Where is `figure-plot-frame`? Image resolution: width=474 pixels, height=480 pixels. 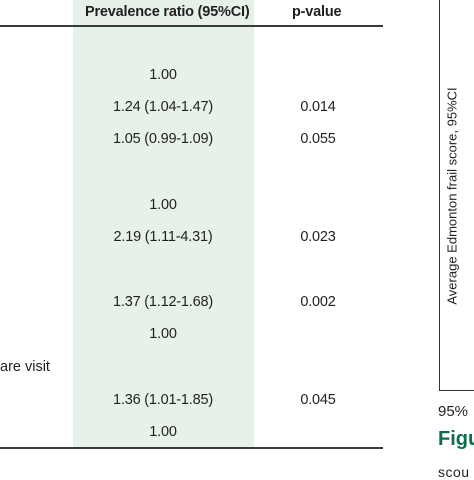
figure-plot-frame is located at coordinates (456, 195).